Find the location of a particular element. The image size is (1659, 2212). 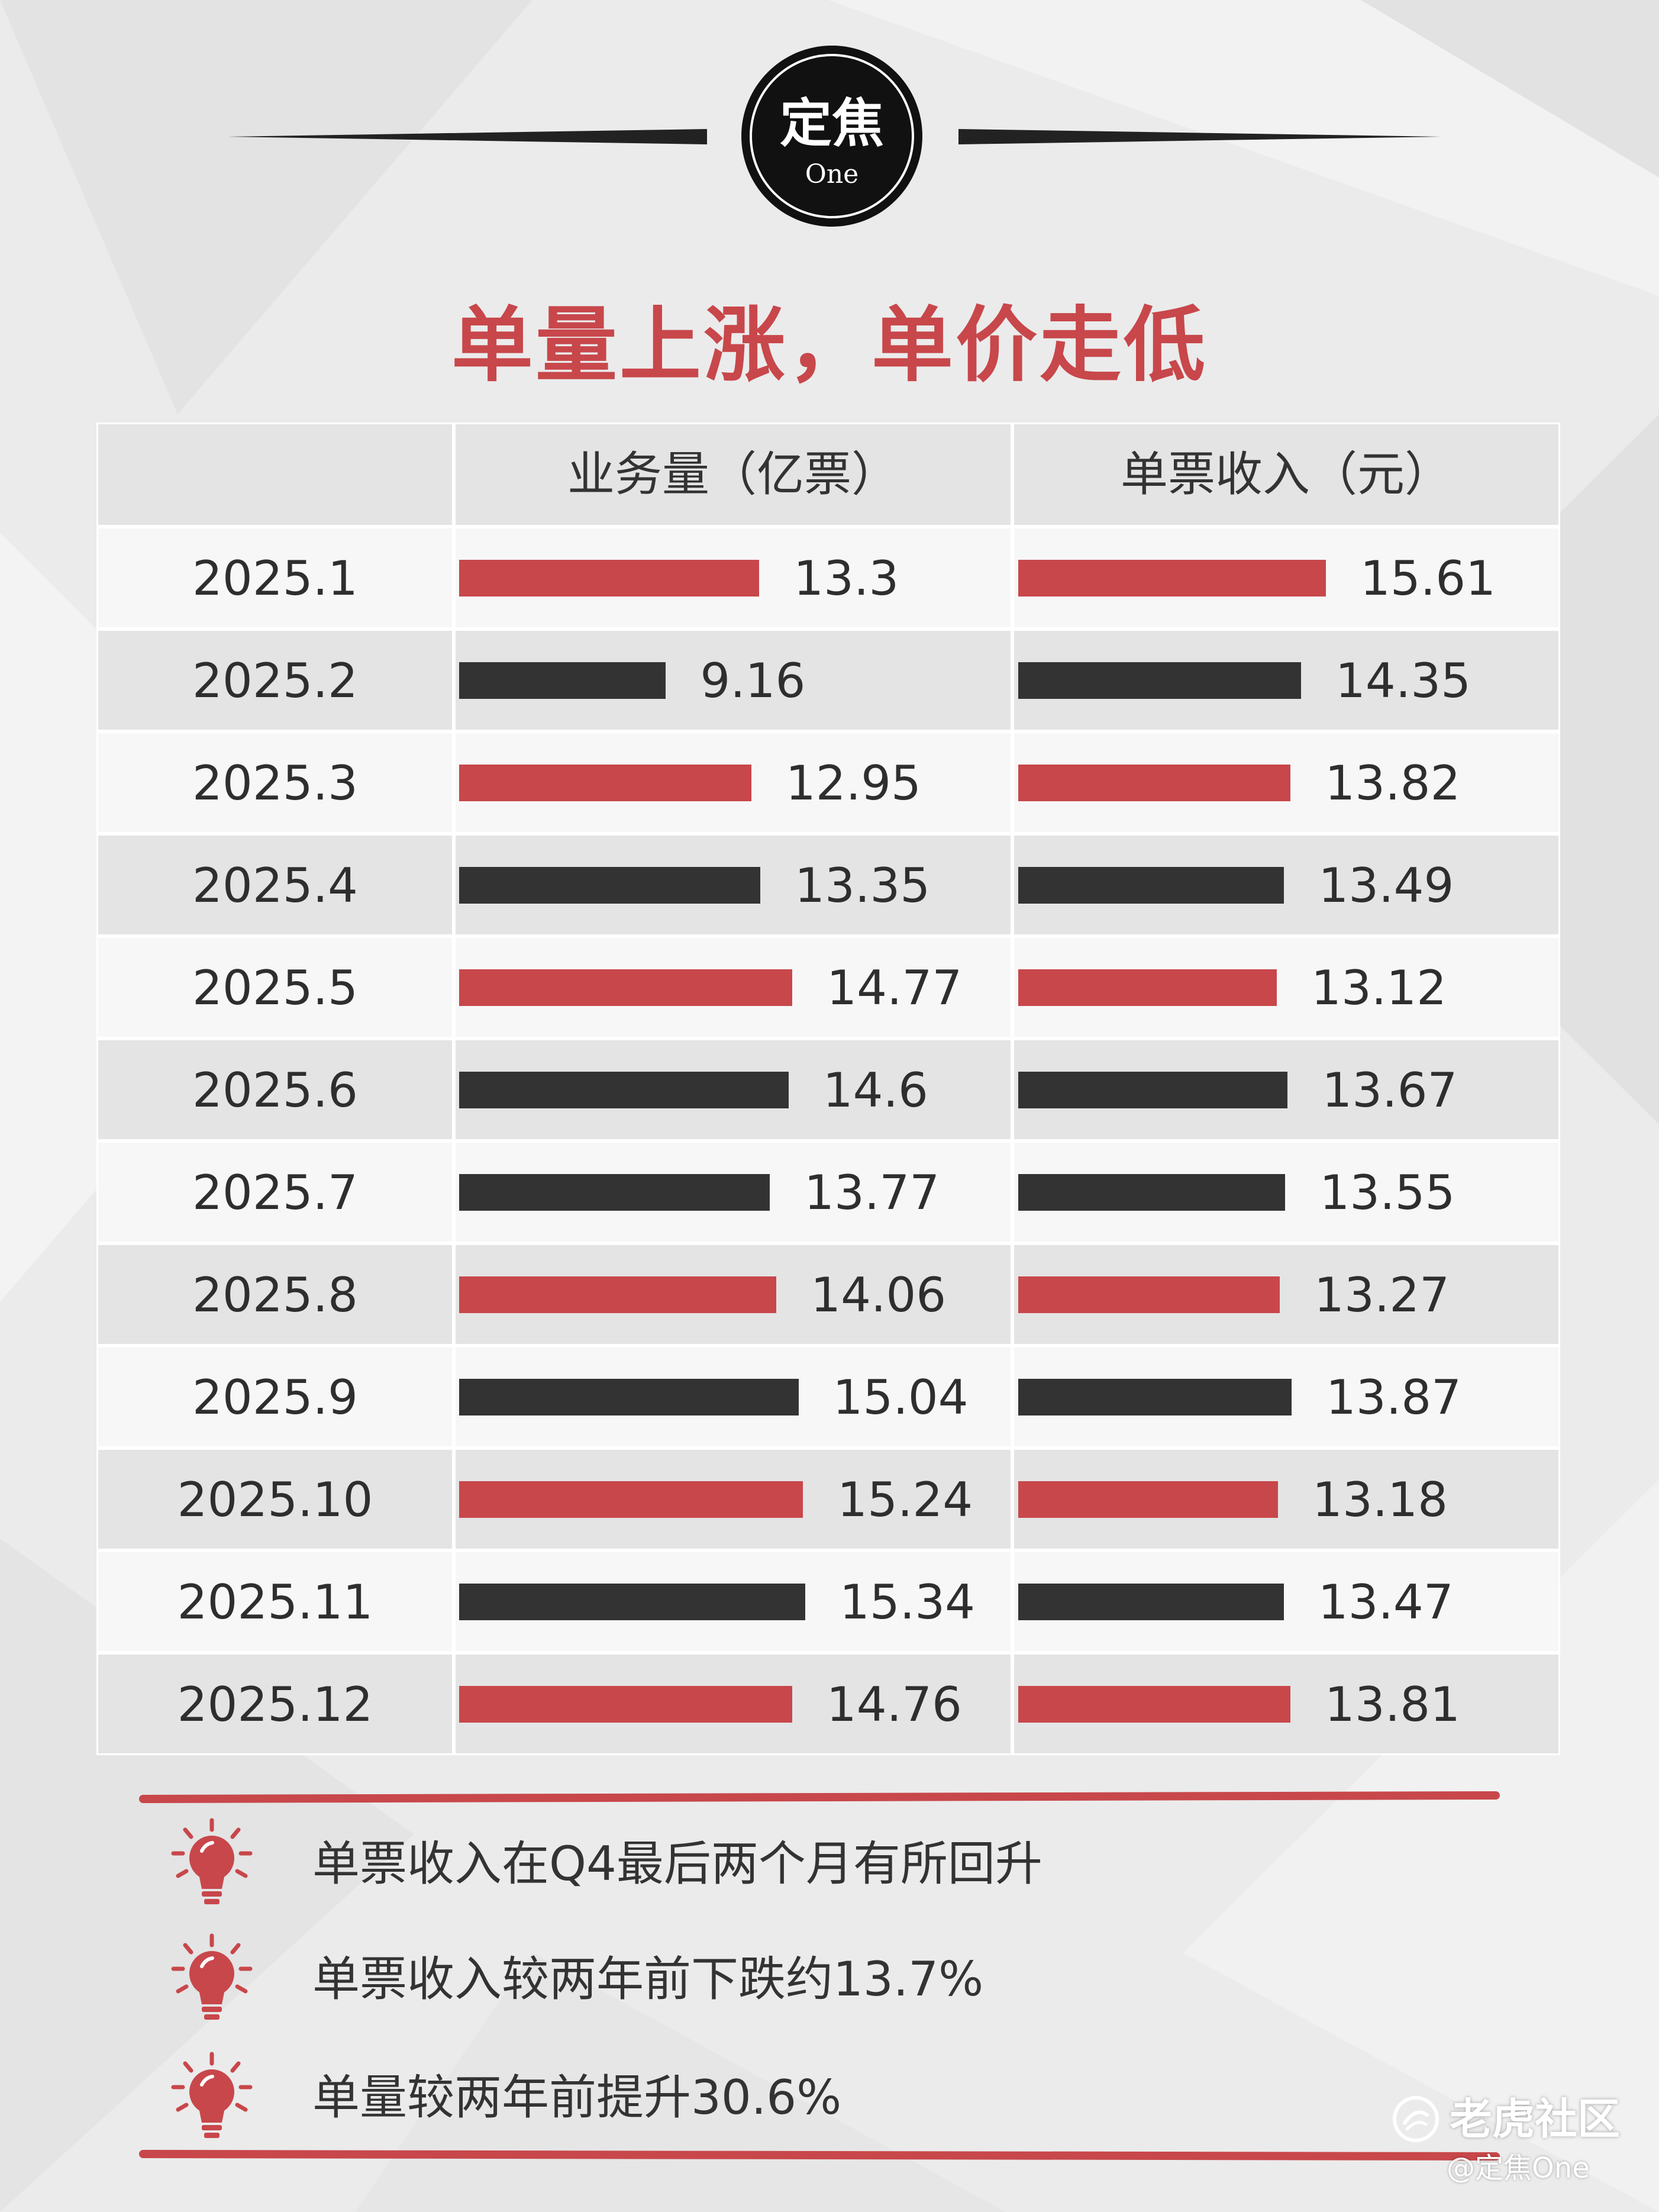

volume-value-label: 14.76 is located at coordinates (894, 1704).